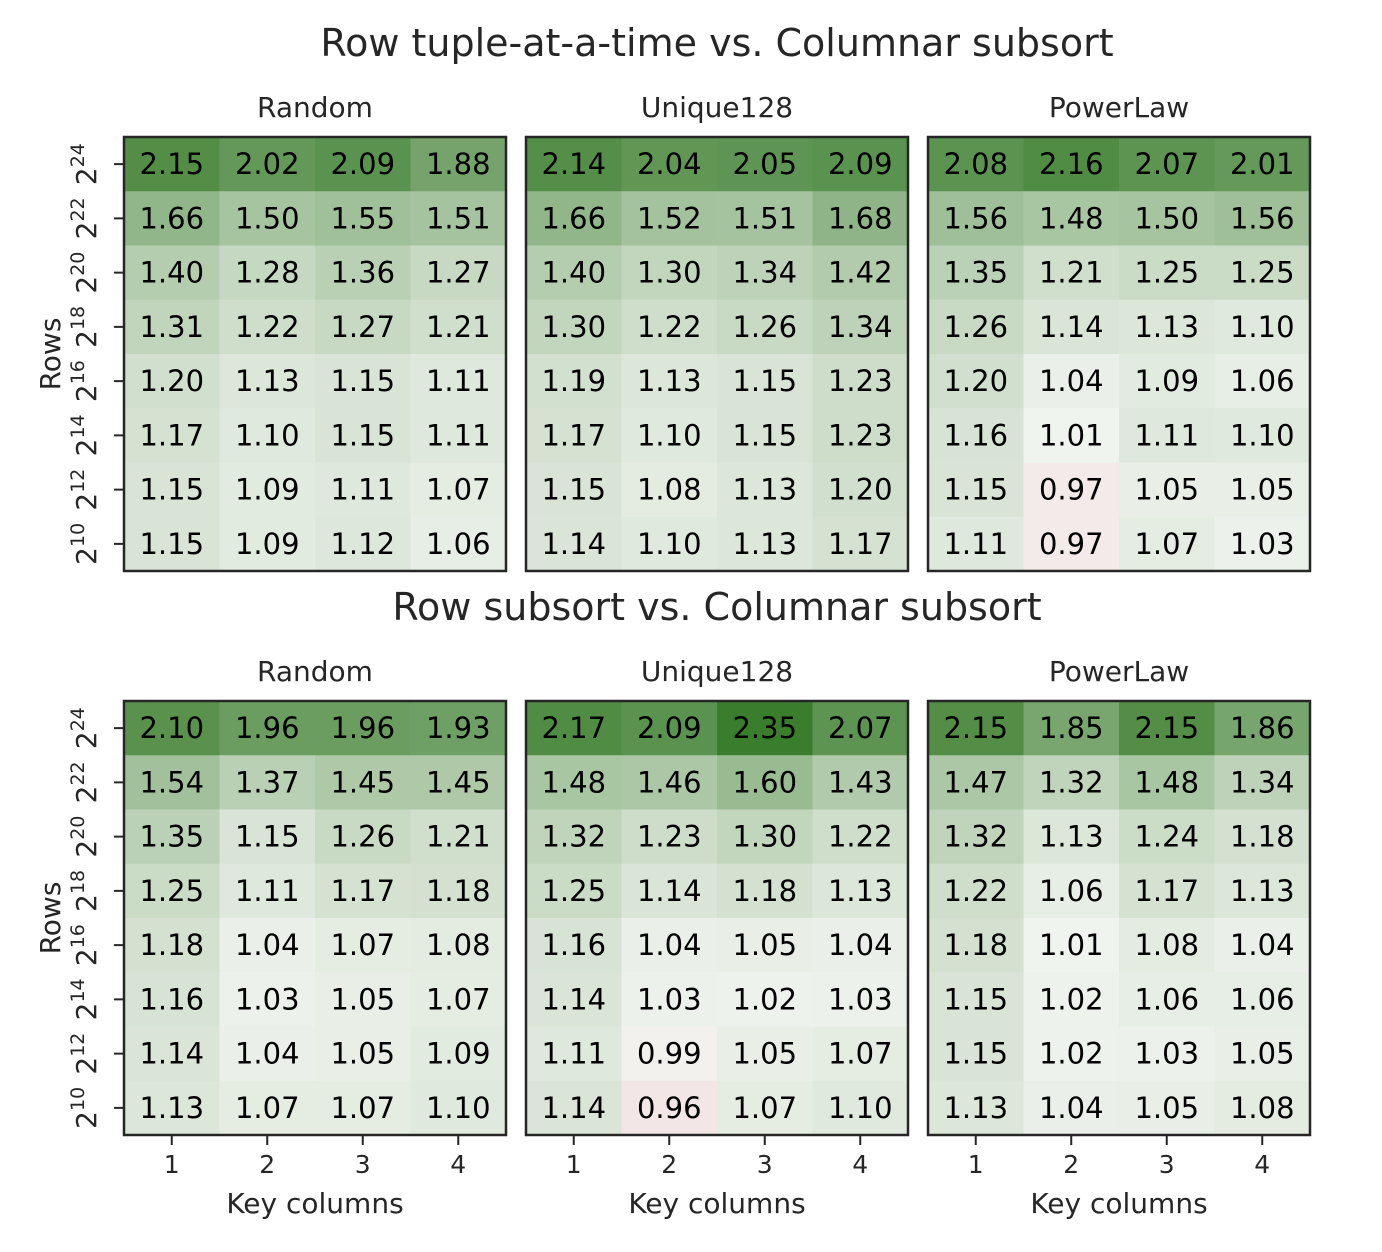  I want to click on cell-value-label: 1.56, so click(975, 218).